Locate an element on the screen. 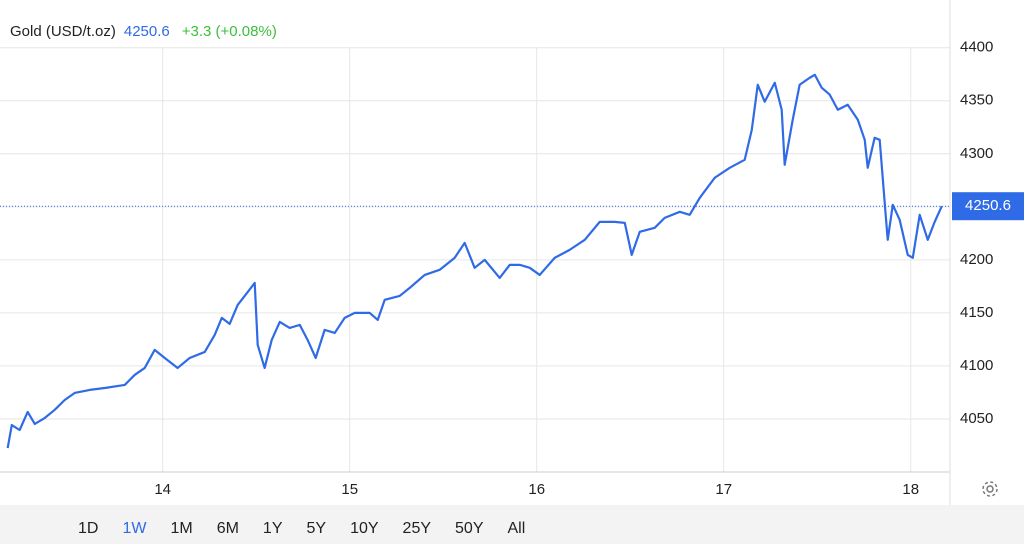 This screenshot has width=1024, height=544. last-price-box is located at coordinates (988, 206).